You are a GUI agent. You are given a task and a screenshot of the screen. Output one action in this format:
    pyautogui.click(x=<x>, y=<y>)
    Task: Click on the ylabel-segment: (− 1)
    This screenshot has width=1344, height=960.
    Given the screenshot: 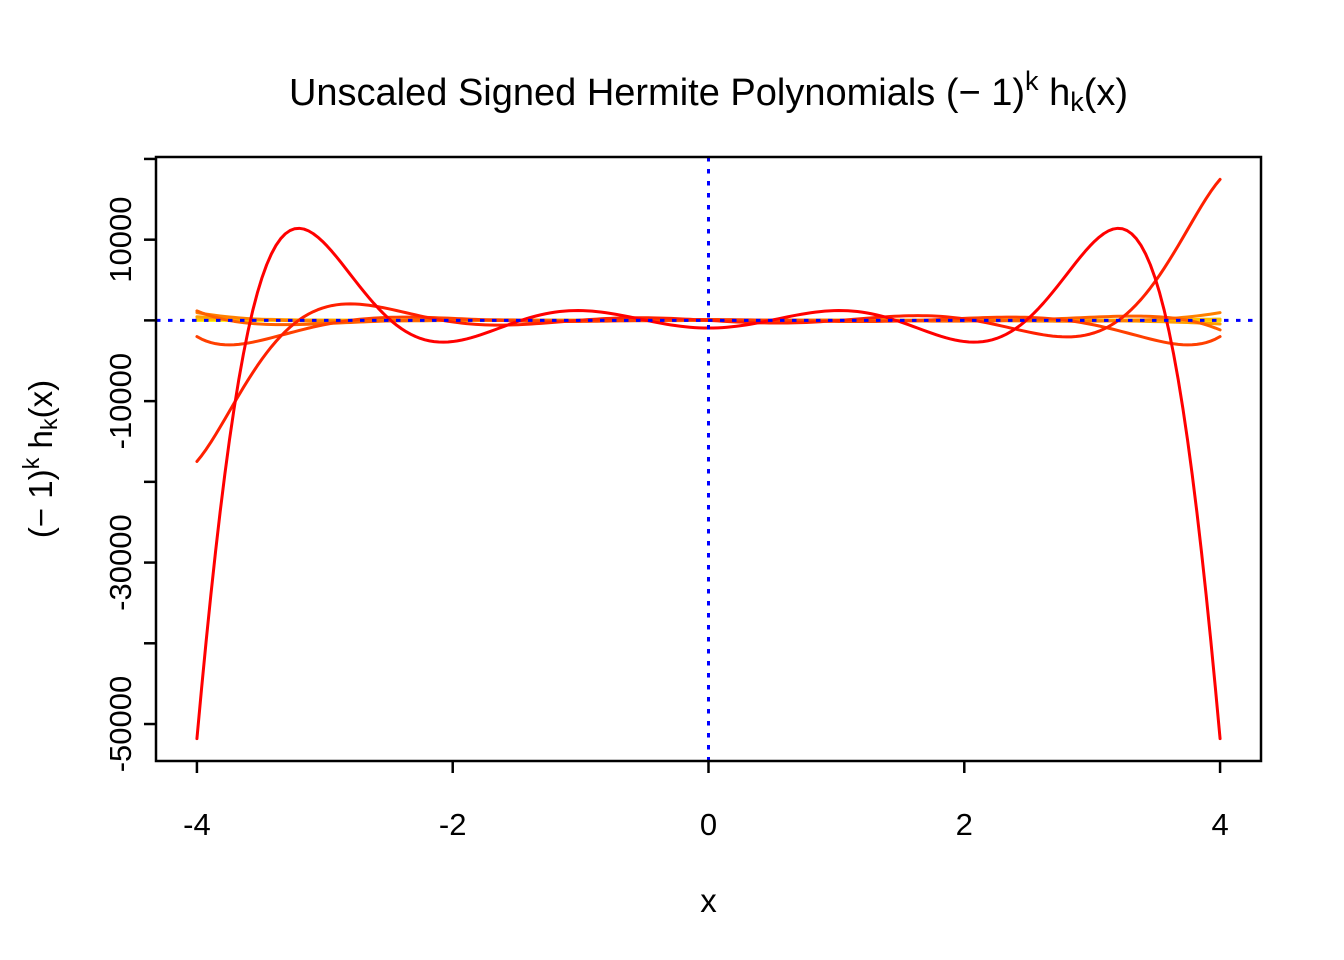 What is the action you would take?
    pyautogui.click(x=40, y=504)
    